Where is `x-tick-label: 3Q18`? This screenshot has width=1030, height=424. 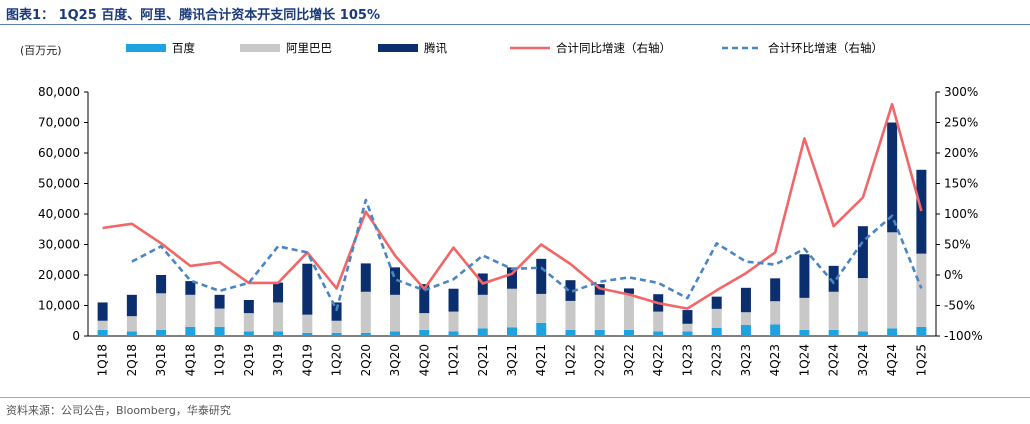
x-tick-label: 3Q18 is located at coordinates (161, 360).